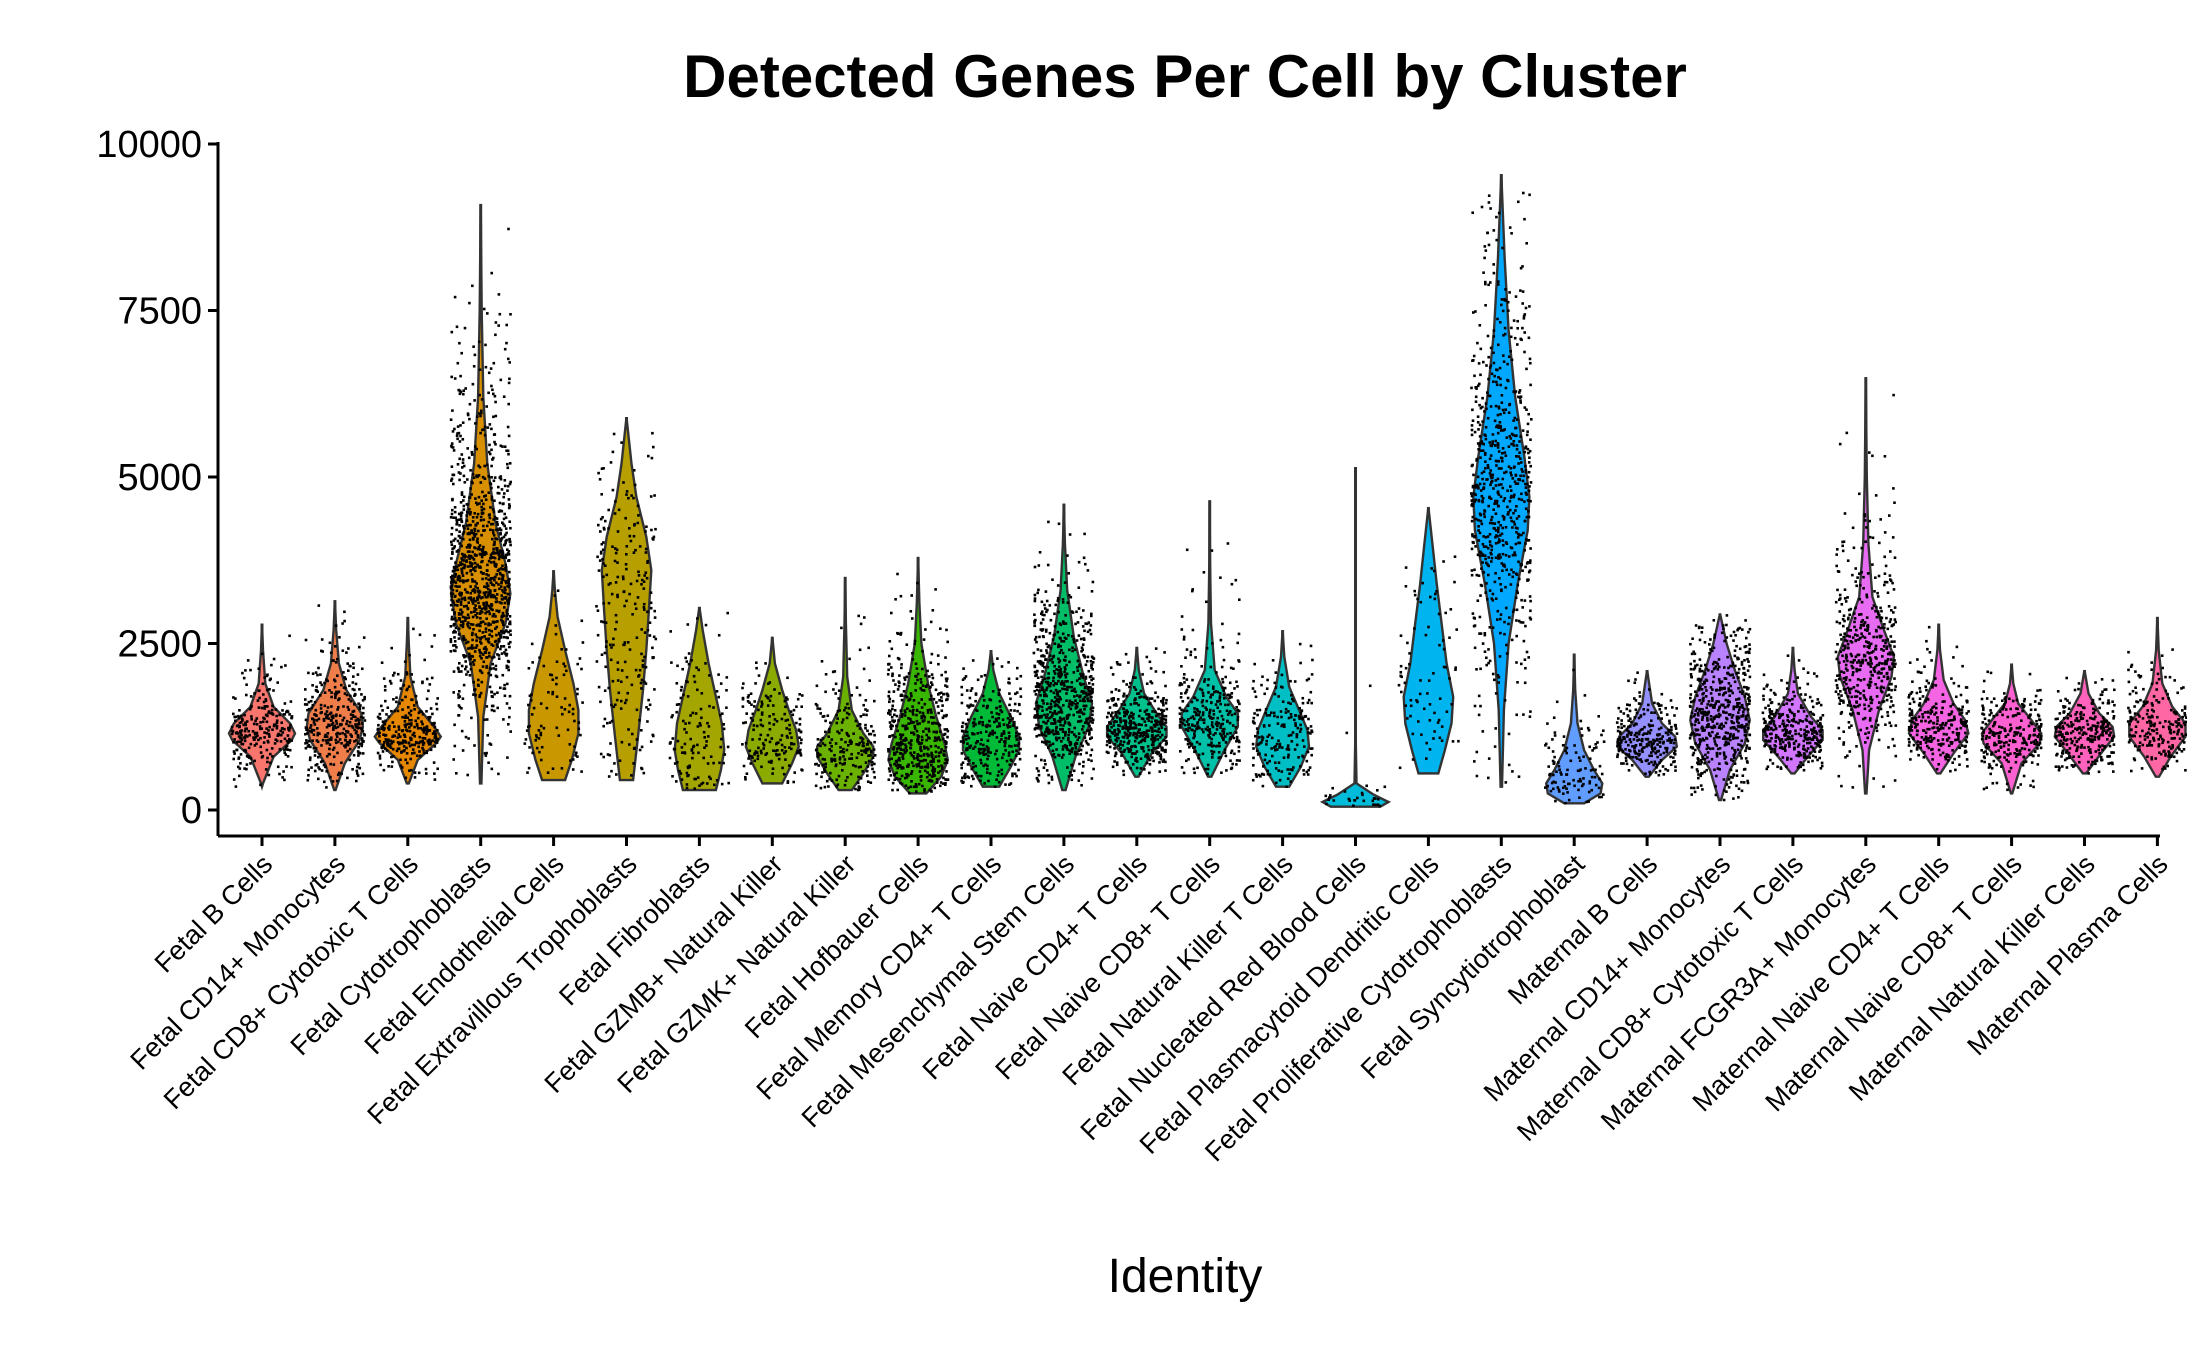 Image resolution: width=2187 pixels, height=1350 pixels. I want to click on violin-group, so click(262, 707).